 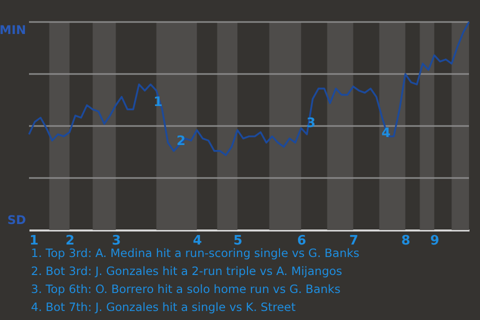 I want to click on annotation: 1, so click(x=158, y=102).